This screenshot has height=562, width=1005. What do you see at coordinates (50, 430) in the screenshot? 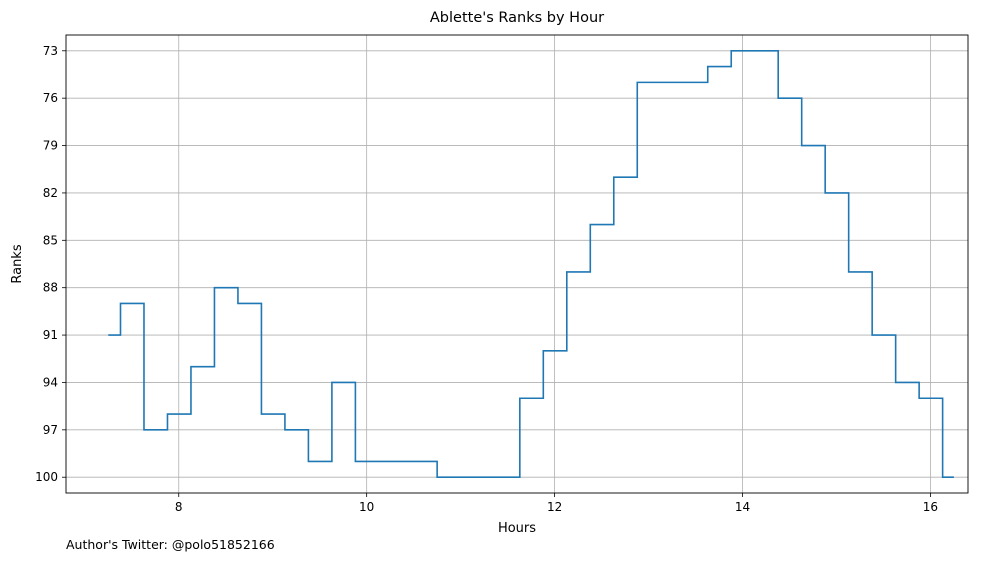
I see `y-tick-label: 97` at bounding box center [50, 430].